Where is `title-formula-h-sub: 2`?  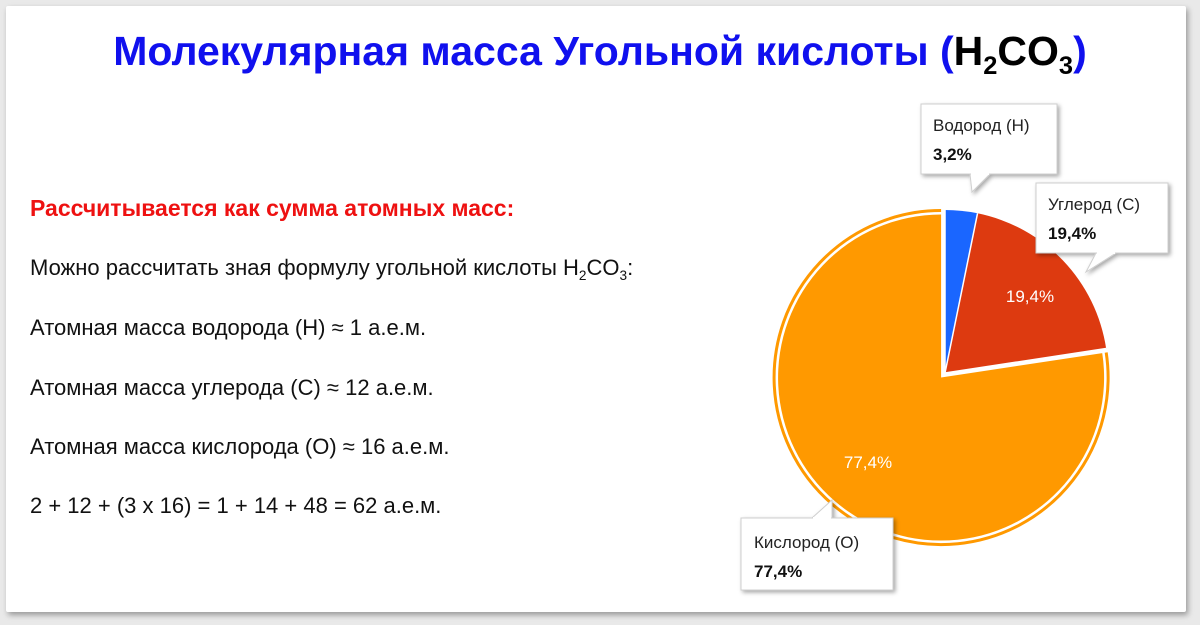
title-formula-h-sub: 2 is located at coordinates (990, 65).